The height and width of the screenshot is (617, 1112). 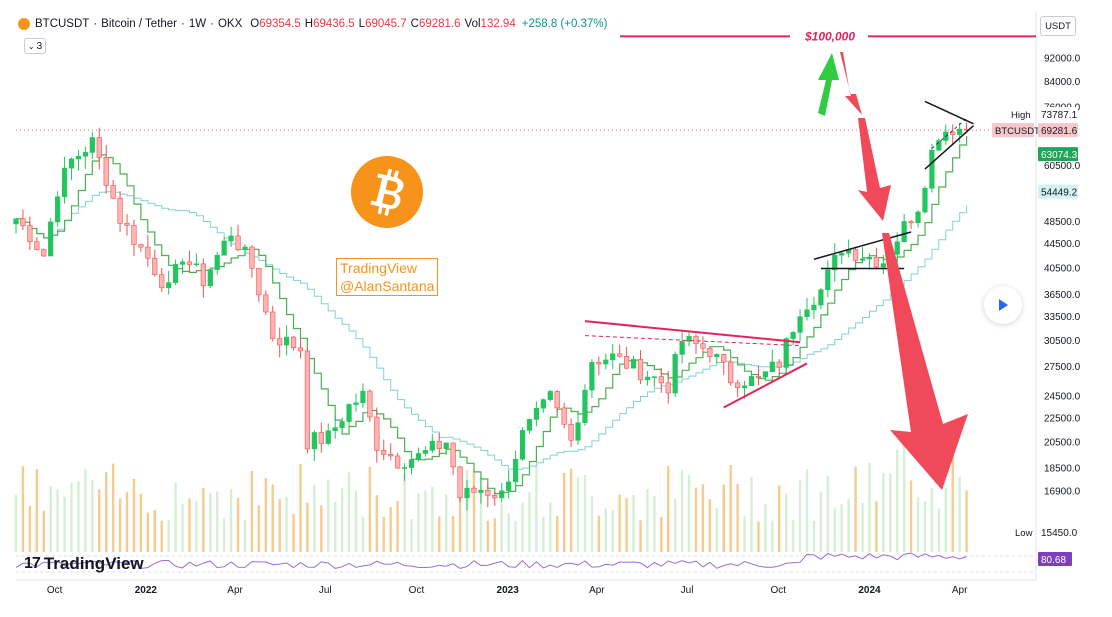 I want to click on high-label-bg, so click(x=1021, y=114).